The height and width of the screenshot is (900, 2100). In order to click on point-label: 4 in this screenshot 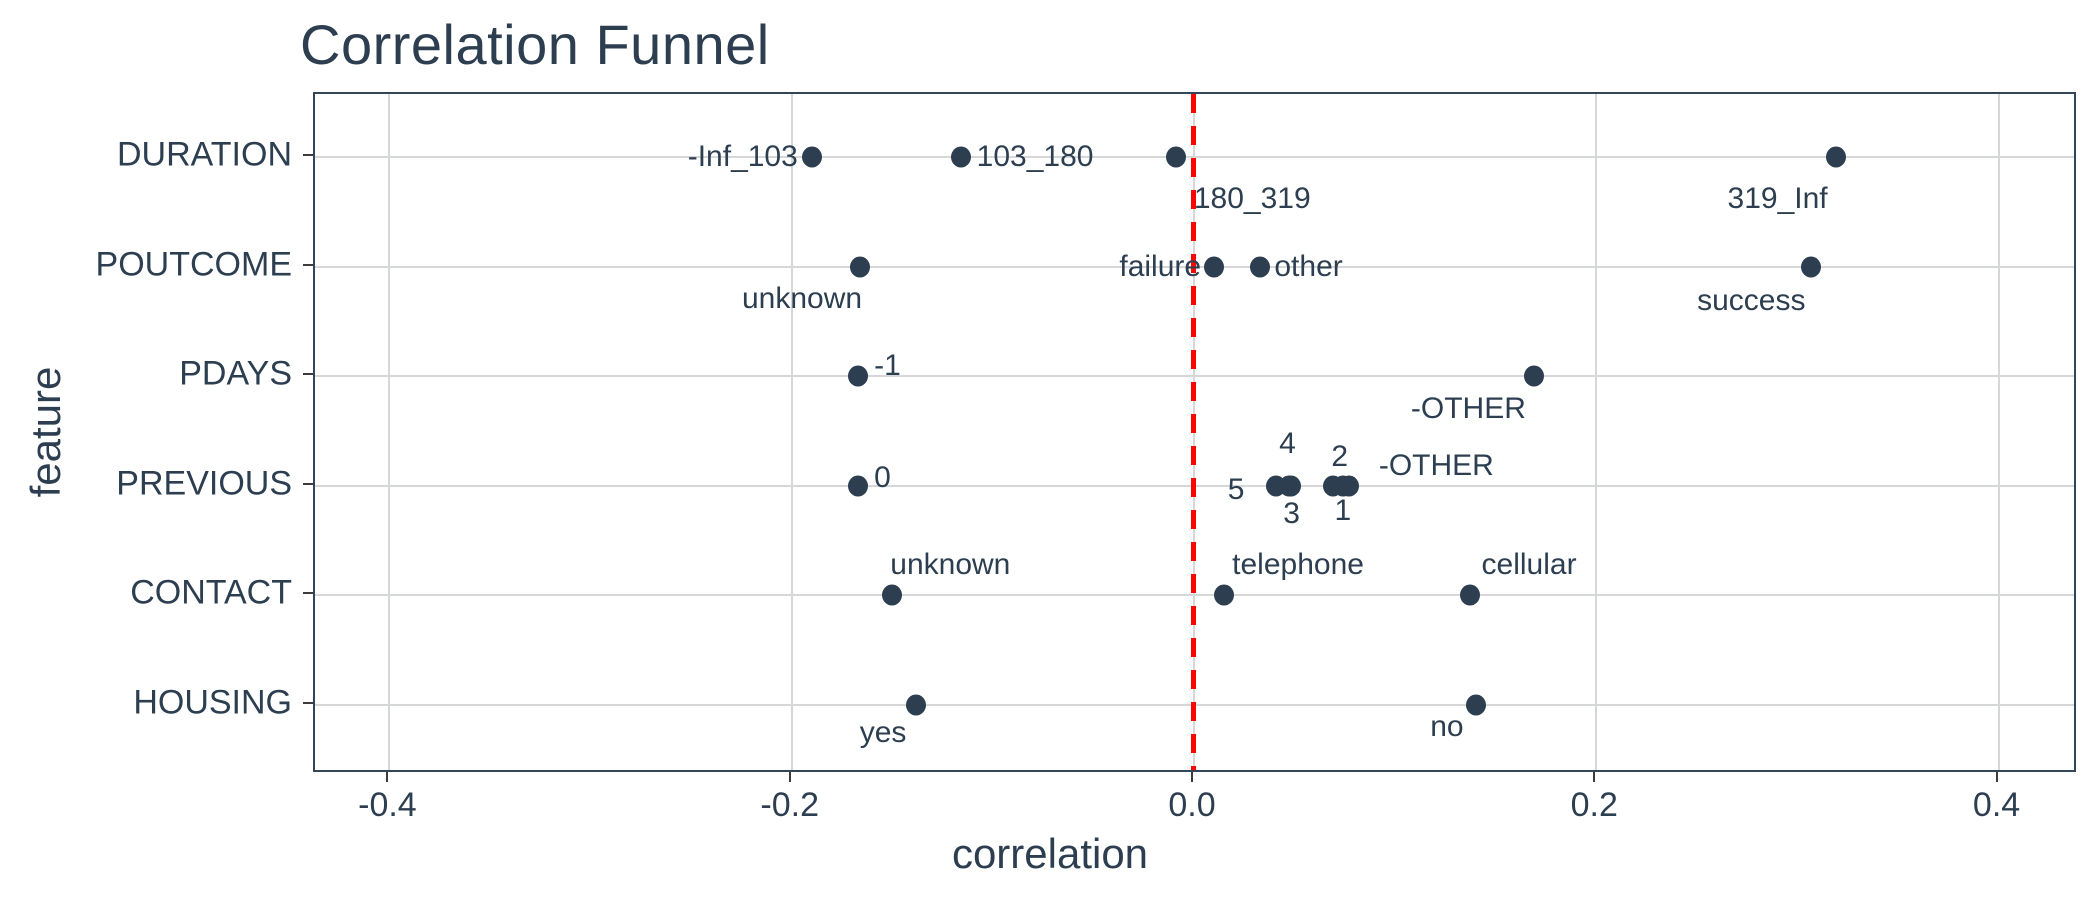, I will do `click(1287, 443)`.